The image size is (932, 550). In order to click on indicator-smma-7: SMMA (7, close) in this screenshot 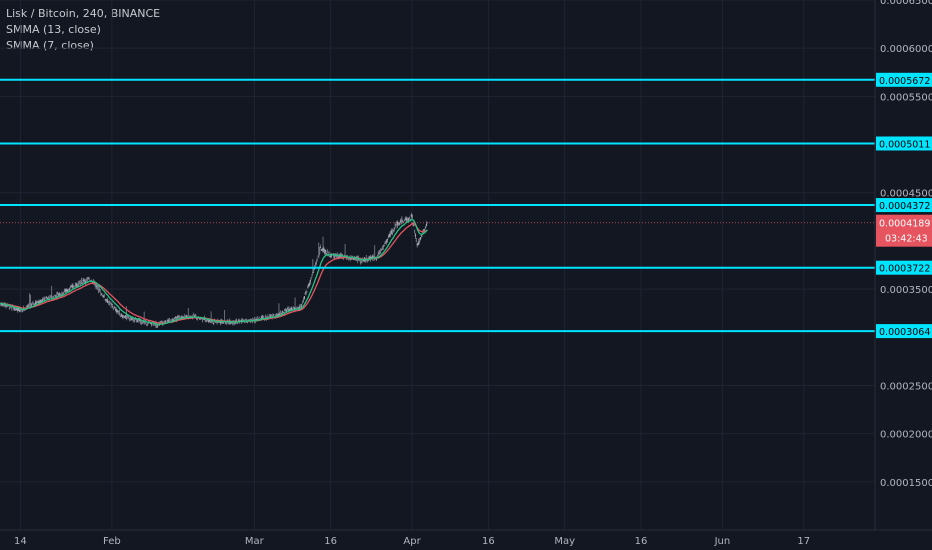, I will do `click(50, 45)`.